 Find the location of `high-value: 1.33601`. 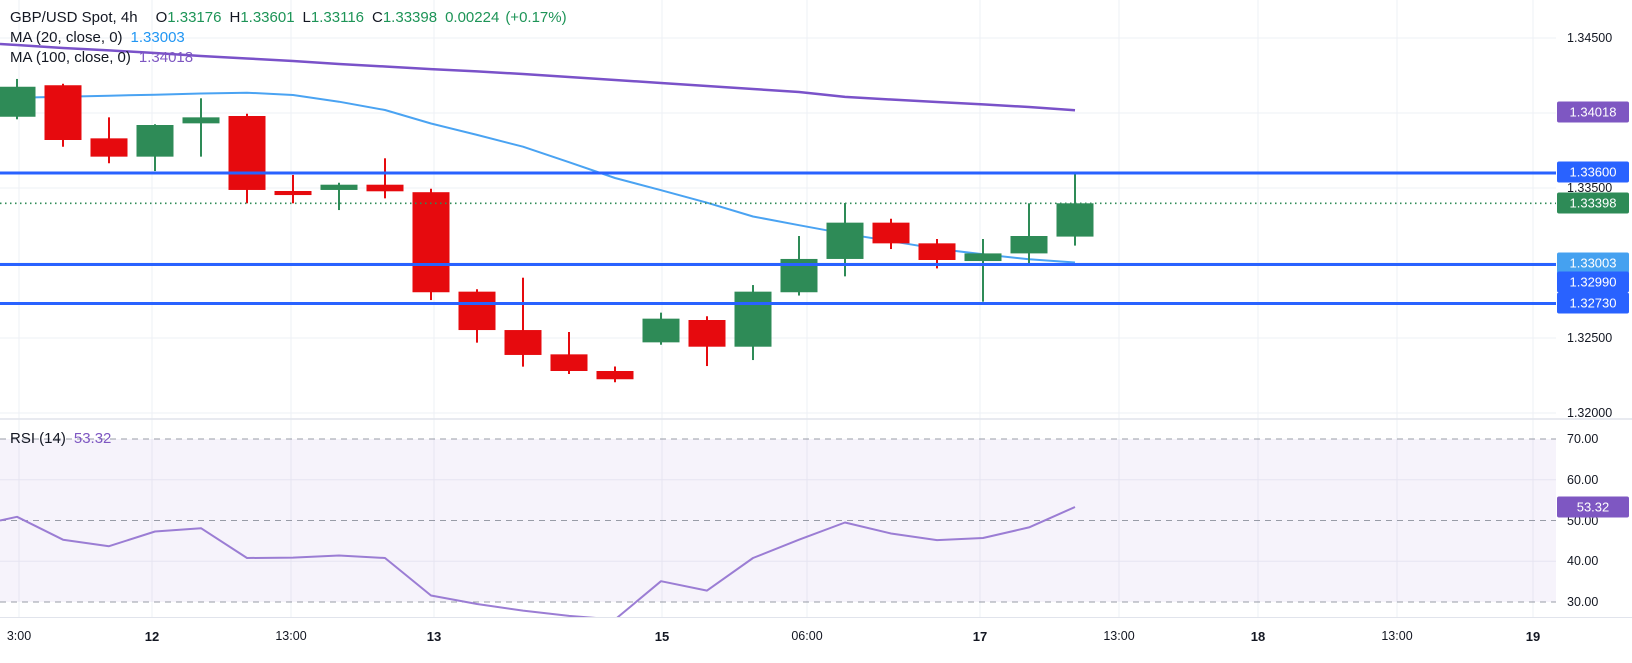

high-value: 1.33601 is located at coordinates (267, 17).